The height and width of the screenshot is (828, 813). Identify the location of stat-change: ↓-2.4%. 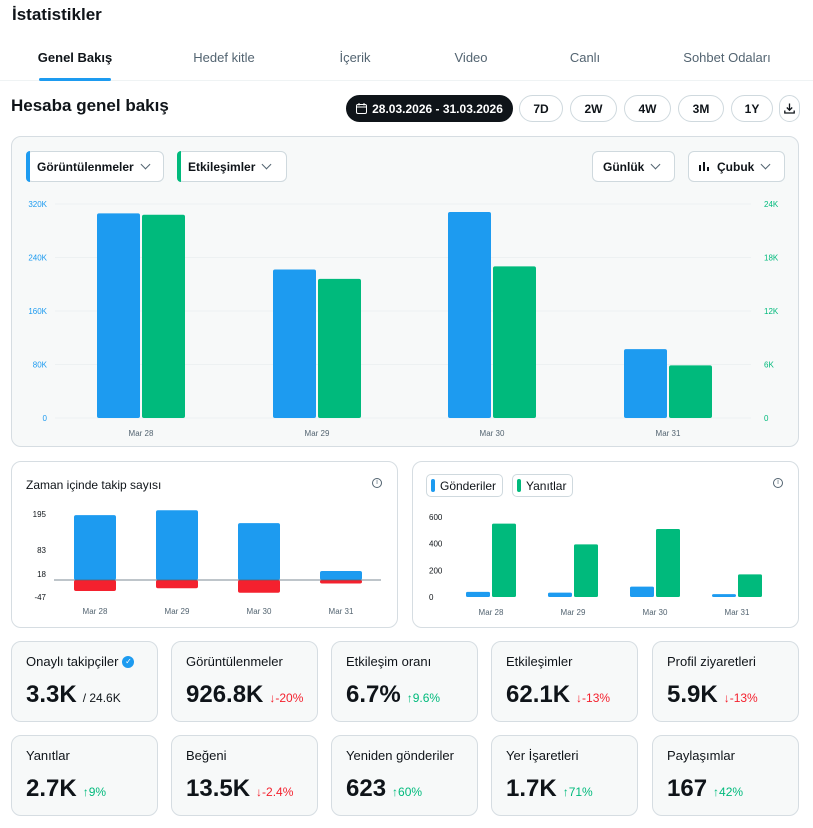
(274, 792).